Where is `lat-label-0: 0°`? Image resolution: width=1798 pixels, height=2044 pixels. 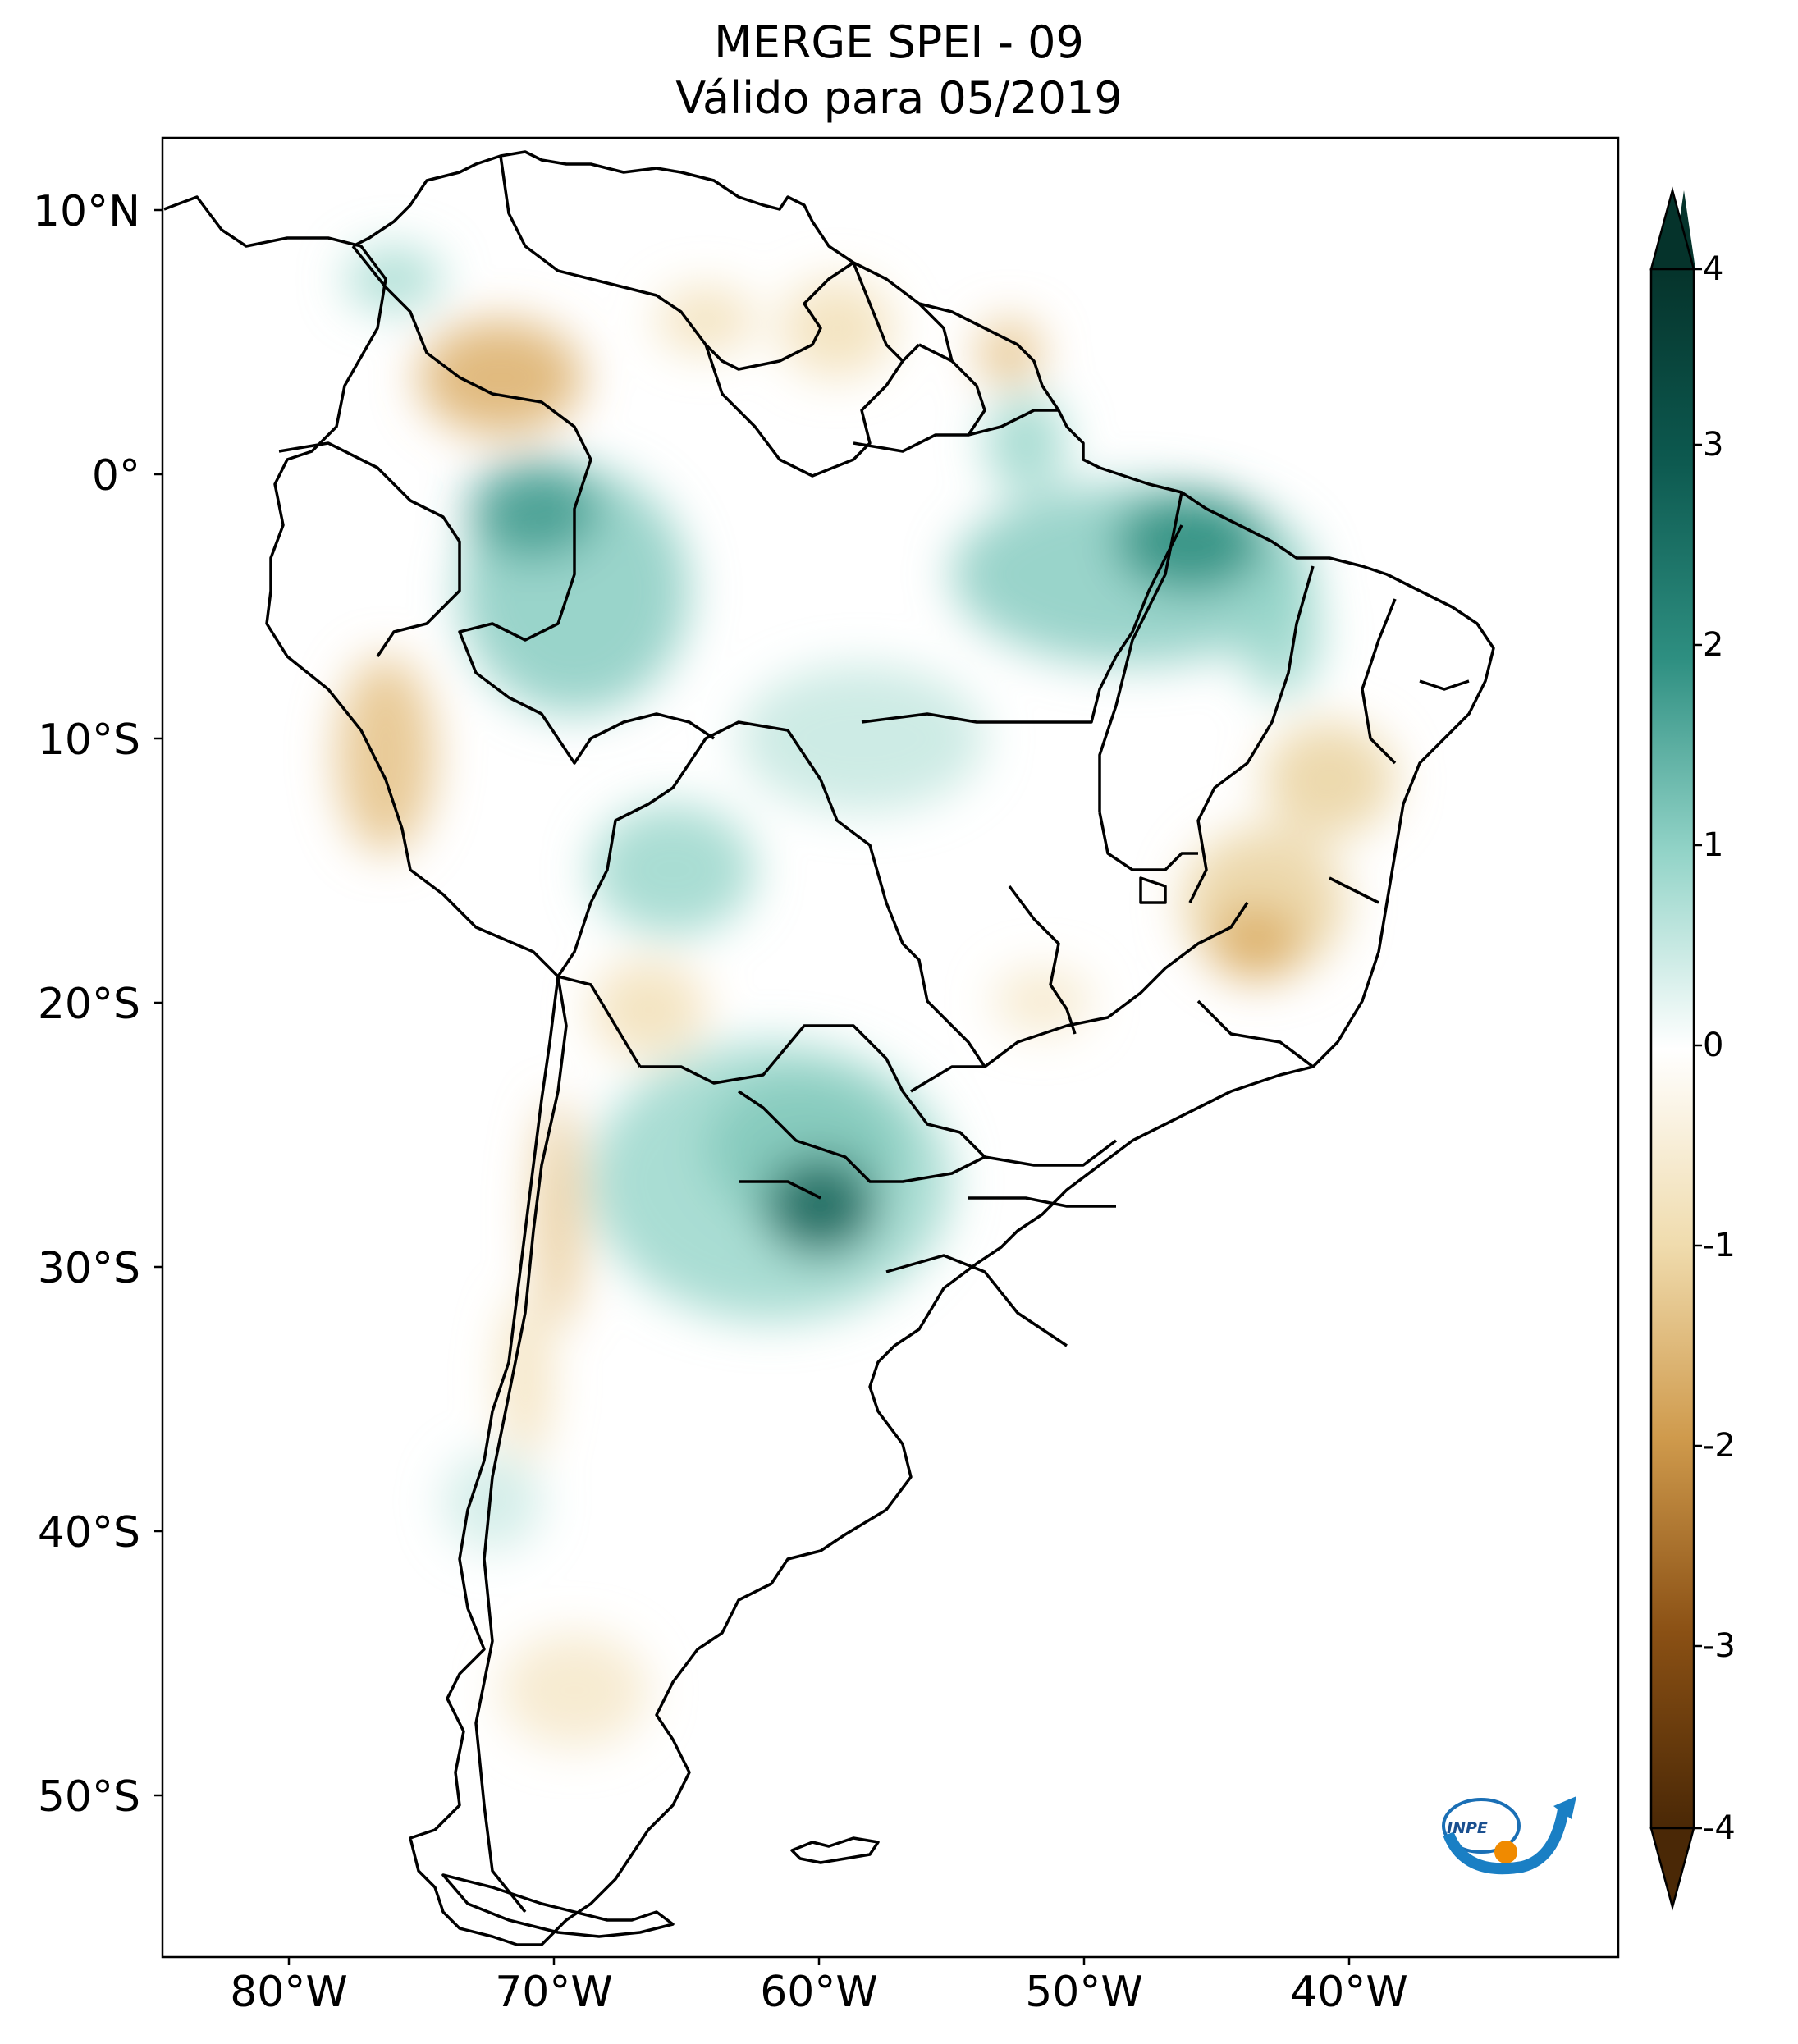 lat-label-0: 0° is located at coordinates (115, 476).